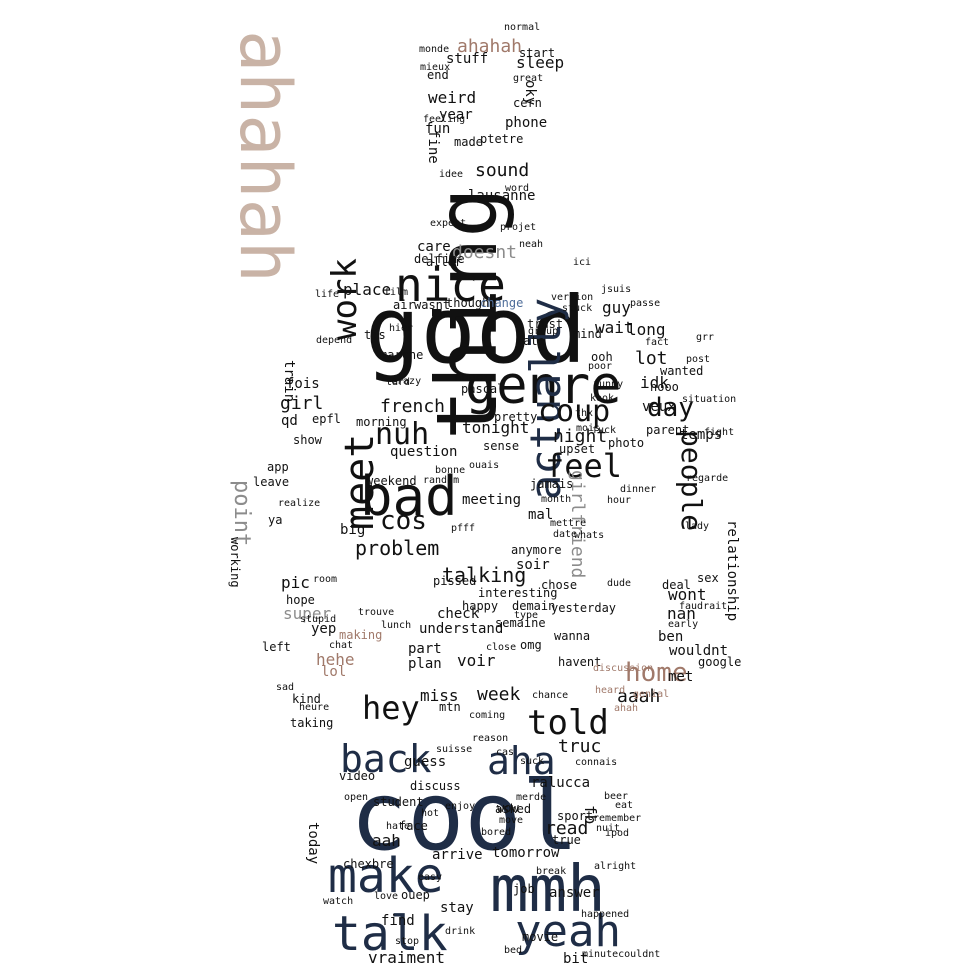 The width and height of the screenshot is (970, 970). I want to click on cloud-word: morning, so click(381, 422).